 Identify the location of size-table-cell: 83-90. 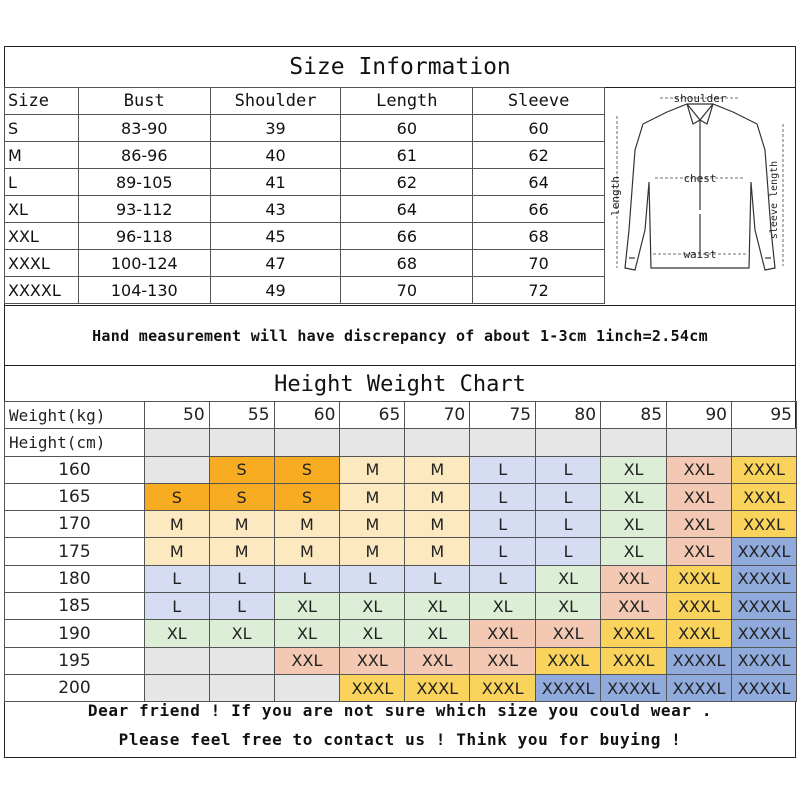
(144, 128).